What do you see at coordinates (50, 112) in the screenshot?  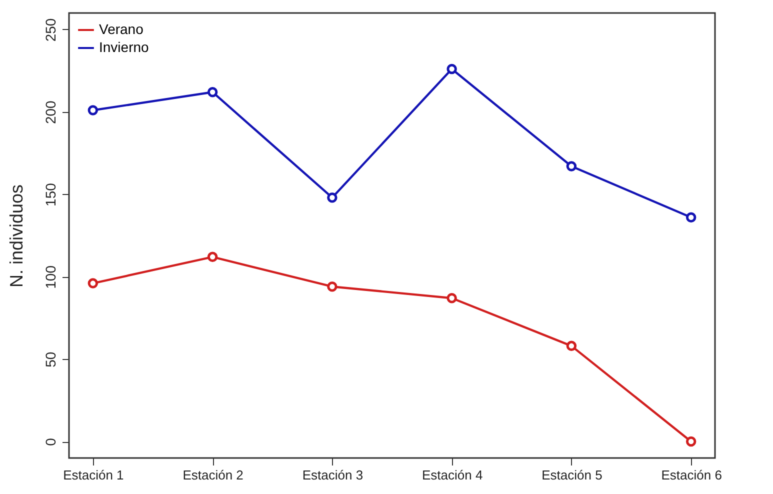 I see `y-tick-label: 200` at bounding box center [50, 112].